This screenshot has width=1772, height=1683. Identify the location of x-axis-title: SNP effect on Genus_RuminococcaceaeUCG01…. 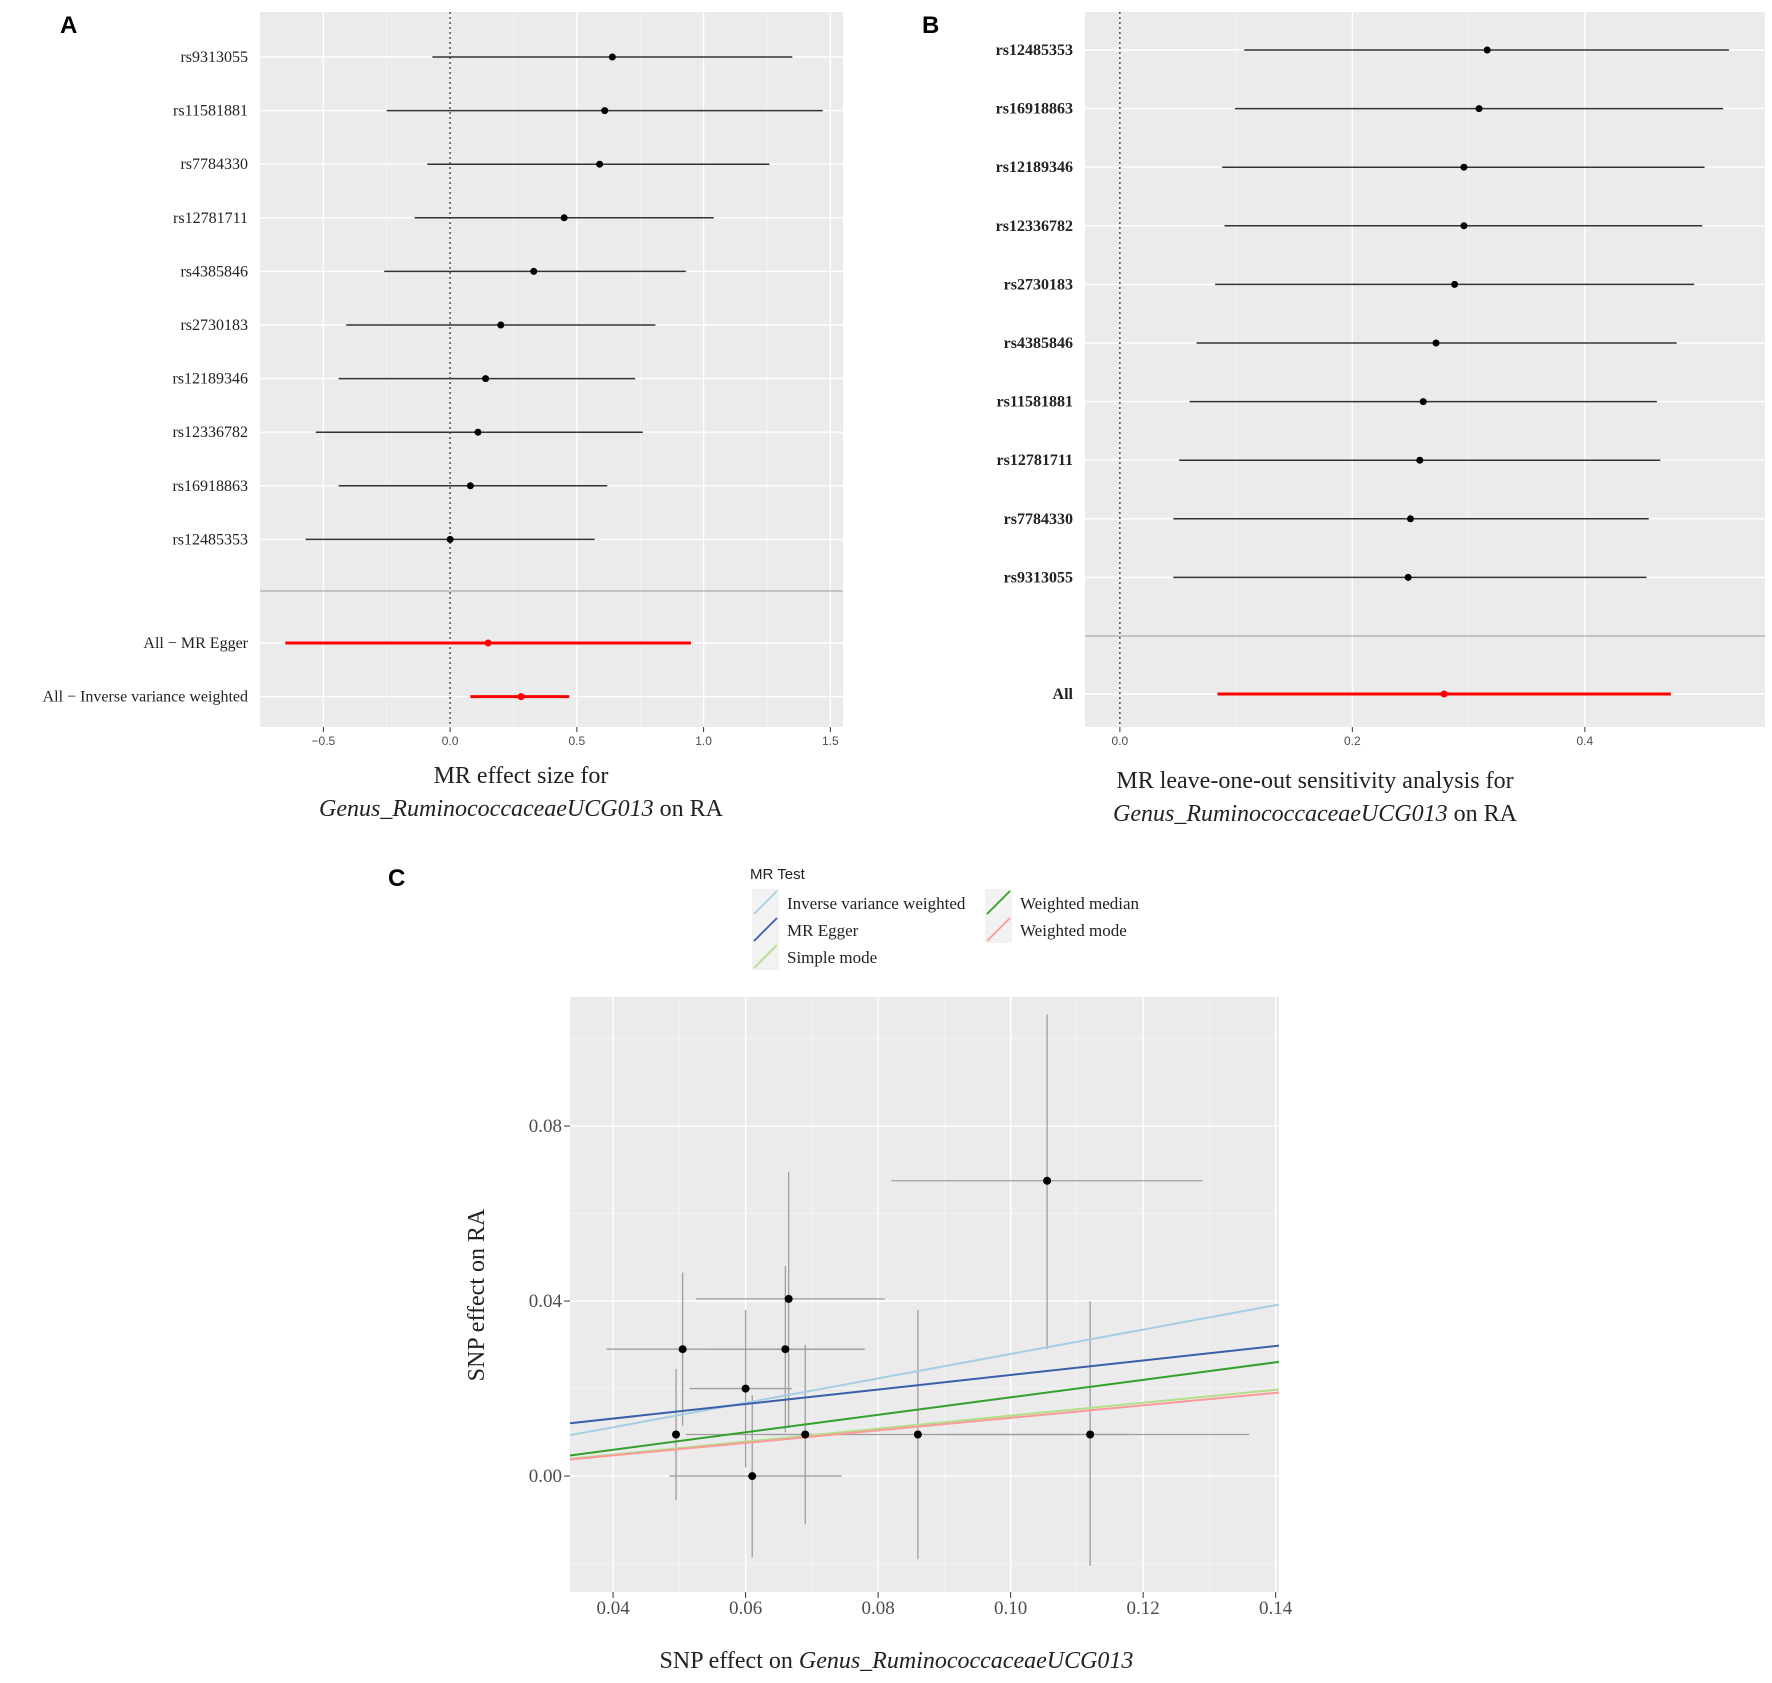
(897, 1661).